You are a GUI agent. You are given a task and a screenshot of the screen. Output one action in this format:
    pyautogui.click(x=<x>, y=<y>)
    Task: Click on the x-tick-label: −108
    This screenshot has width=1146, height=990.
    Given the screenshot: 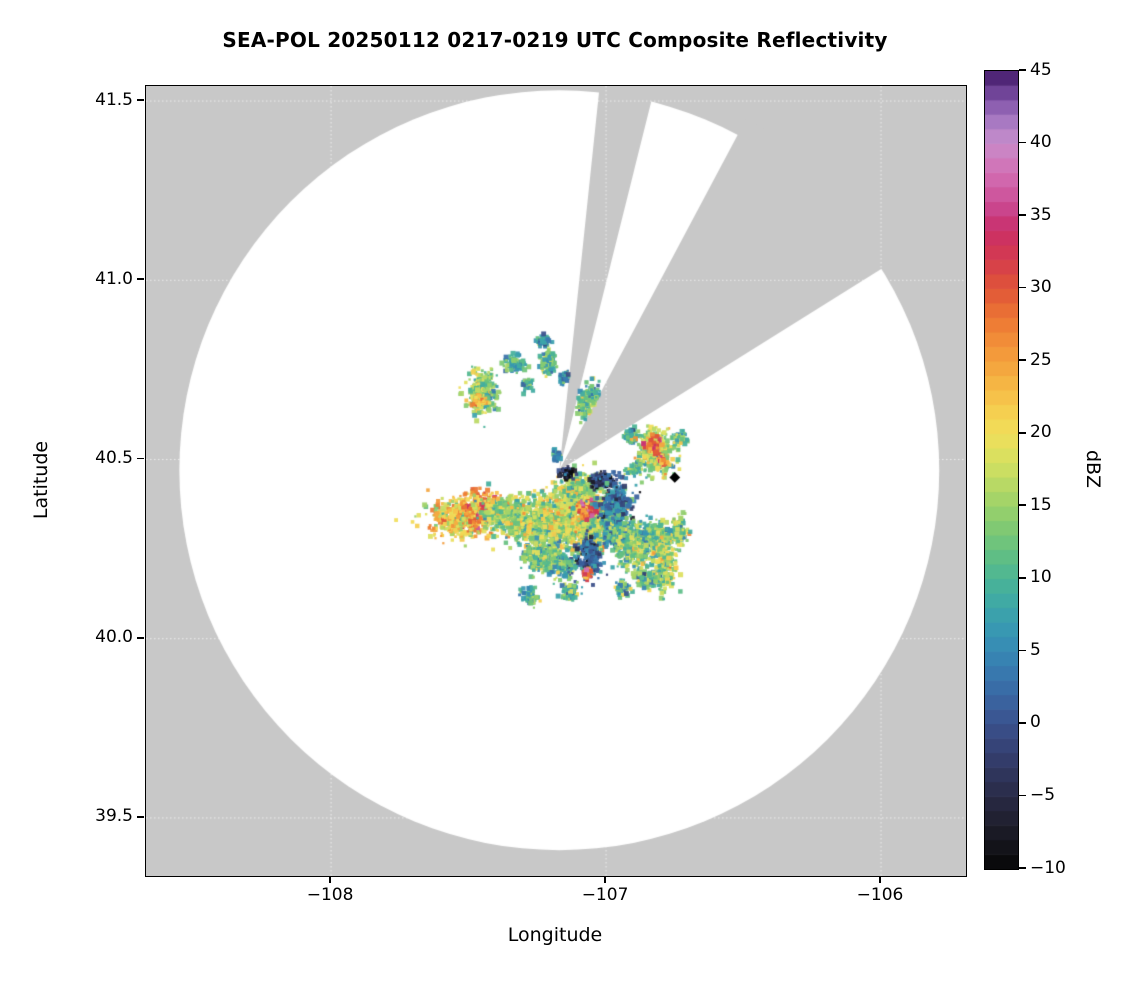 What is the action you would take?
    pyautogui.click(x=330, y=895)
    